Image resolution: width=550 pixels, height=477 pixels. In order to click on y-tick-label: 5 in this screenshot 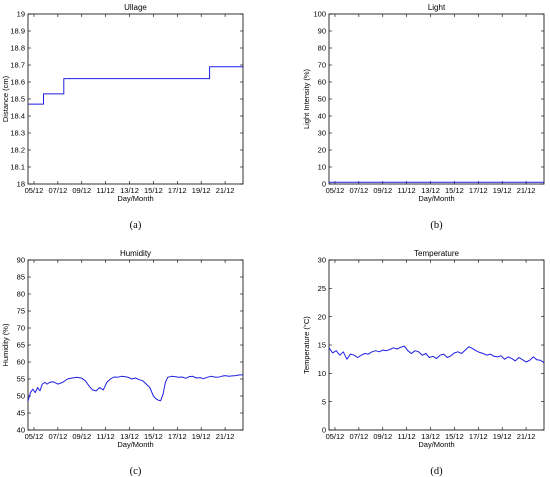, I will do `click(324, 401)`.